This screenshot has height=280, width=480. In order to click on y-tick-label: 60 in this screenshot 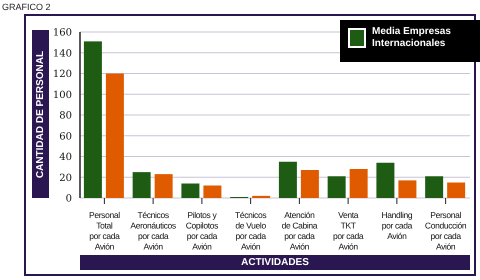, I will do `click(65, 136)`.